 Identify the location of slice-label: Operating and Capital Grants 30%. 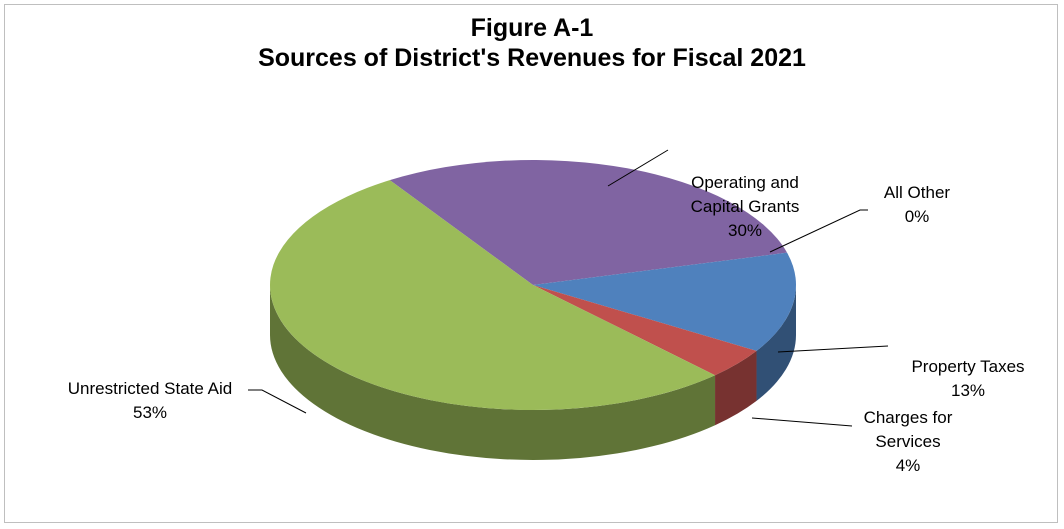
(745, 207).